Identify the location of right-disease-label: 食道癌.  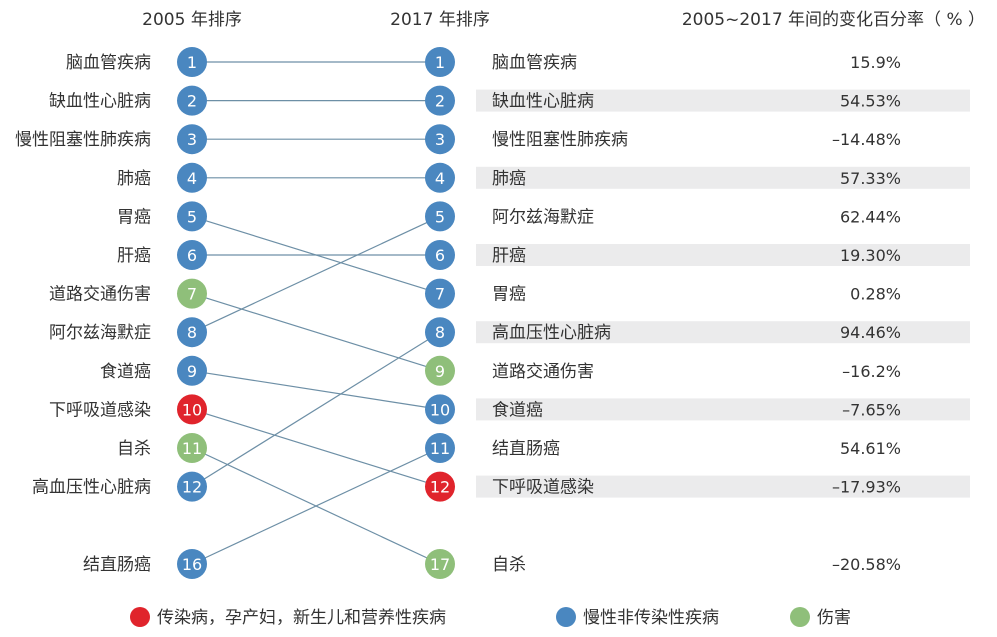
(517, 410).